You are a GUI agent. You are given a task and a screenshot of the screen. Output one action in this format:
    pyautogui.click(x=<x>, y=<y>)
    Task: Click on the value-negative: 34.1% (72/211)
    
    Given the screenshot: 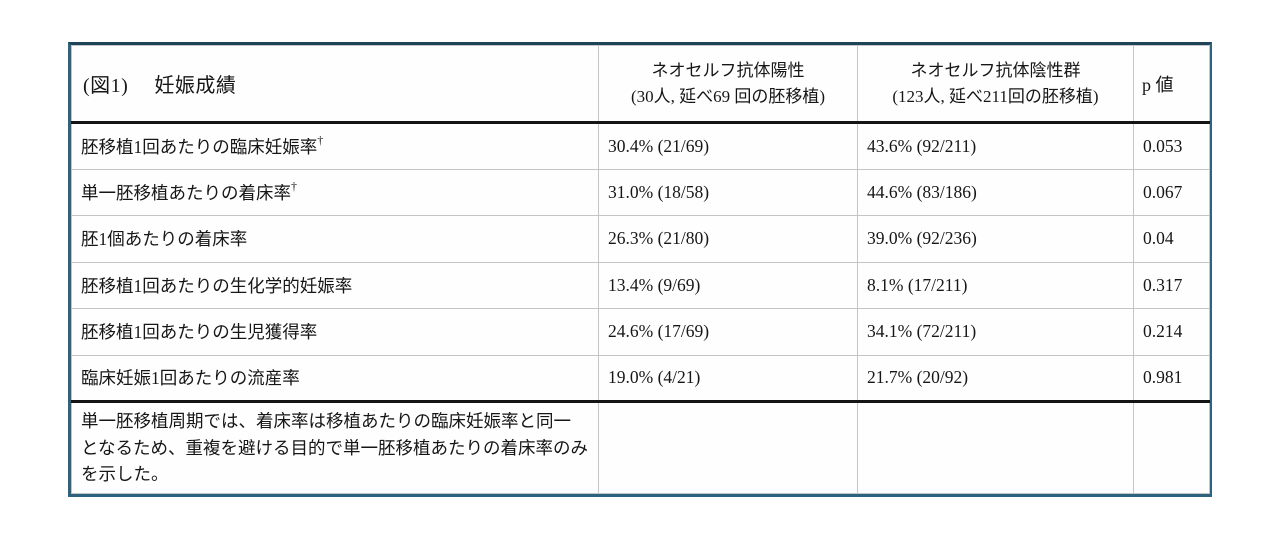 What is the action you would take?
    pyautogui.click(x=995, y=332)
    